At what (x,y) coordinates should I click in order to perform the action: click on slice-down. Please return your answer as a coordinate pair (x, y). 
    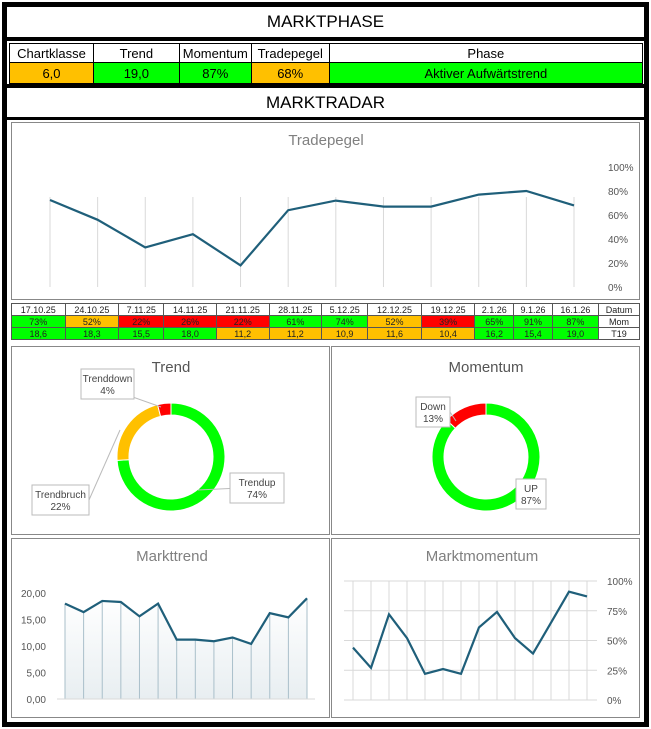
    Looking at the image, I should click on (466, 415).